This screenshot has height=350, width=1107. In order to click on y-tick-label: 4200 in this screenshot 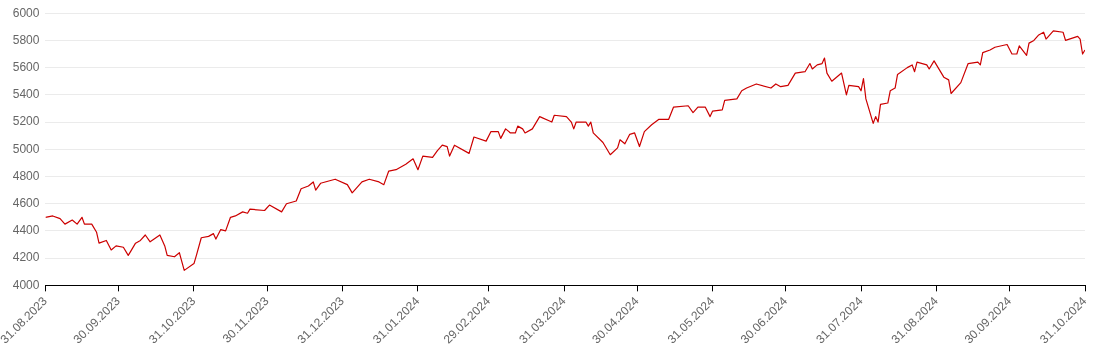, I will do `click(26, 257)`.